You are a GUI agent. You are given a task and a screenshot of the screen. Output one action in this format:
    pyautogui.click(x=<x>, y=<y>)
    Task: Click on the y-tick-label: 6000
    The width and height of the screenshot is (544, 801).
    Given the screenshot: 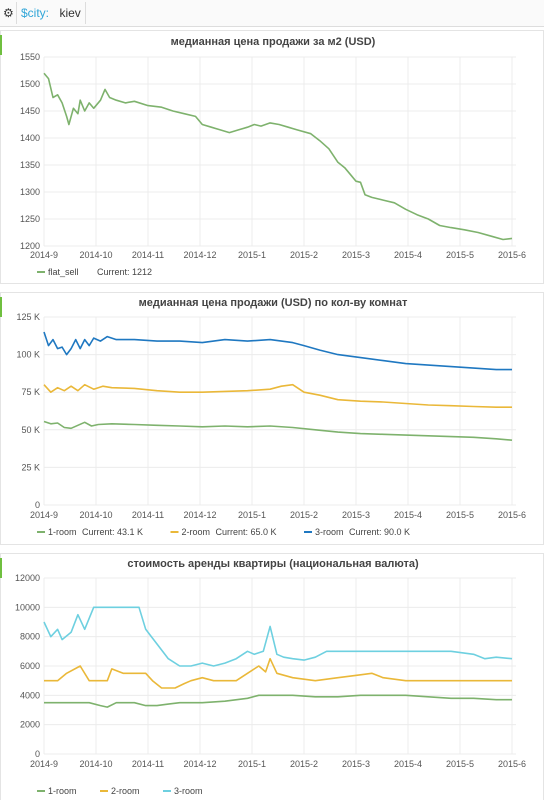 What is the action you would take?
    pyautogui.click(x=30, y=666)
    